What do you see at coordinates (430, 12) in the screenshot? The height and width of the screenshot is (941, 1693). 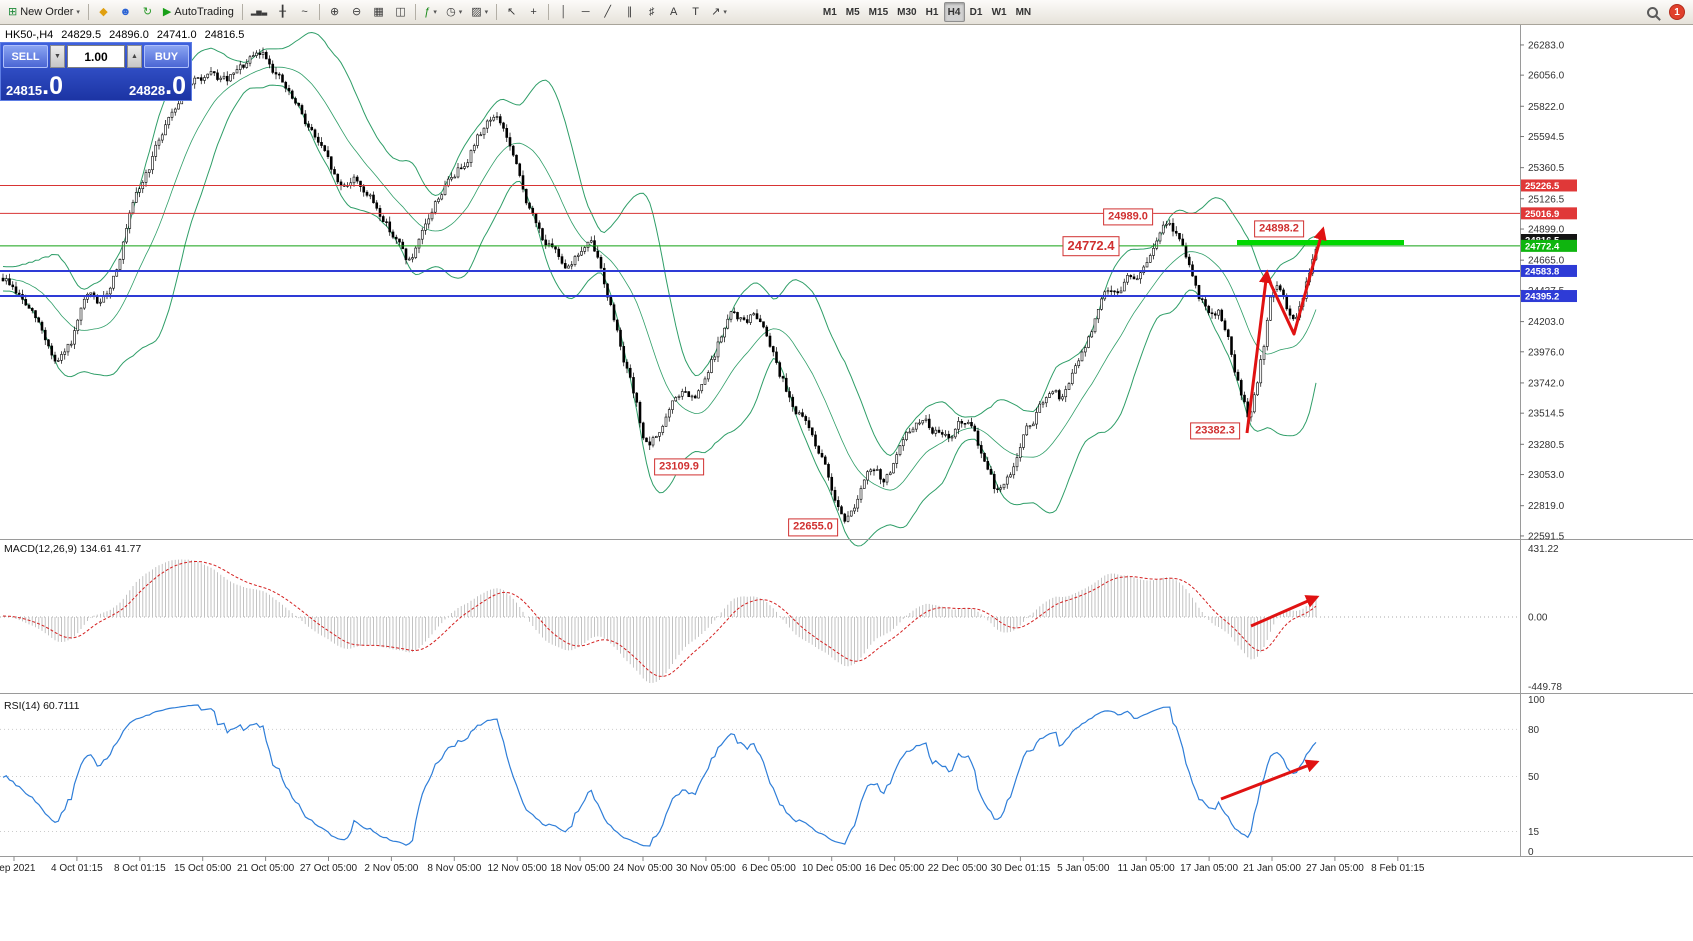 I see `indicators-button: ƒ ▾` at bounding box center [430, 12].